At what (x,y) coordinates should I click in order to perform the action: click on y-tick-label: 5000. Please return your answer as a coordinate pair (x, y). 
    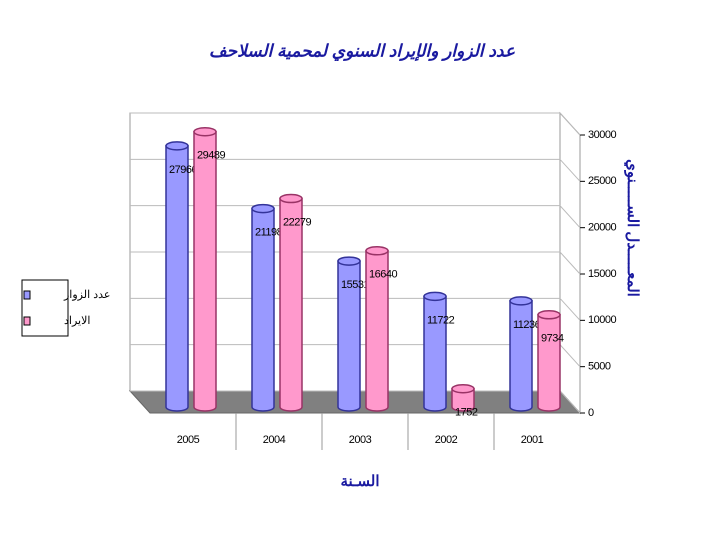
    Looking at the image, I should click on (599, 367).